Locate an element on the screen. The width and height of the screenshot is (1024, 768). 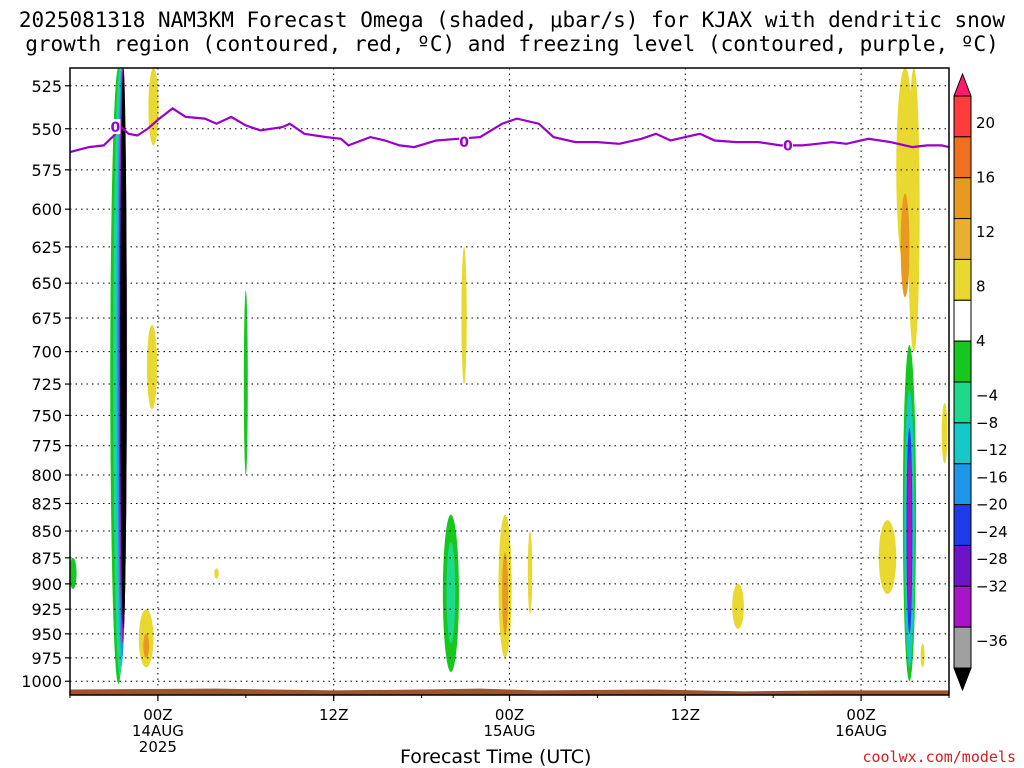
x-tick-year: 2025 is located at coordinates (158, 747).